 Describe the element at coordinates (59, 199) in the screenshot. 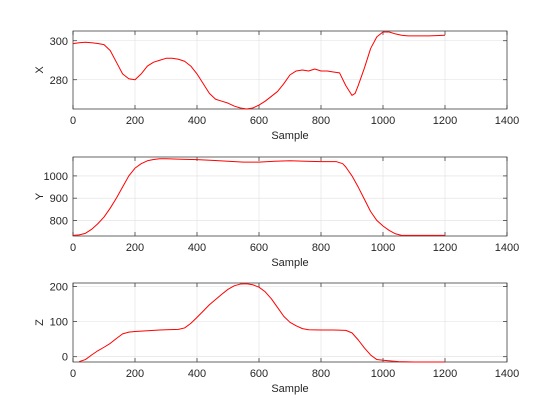

I see `y-tick-label: 900` at that location.